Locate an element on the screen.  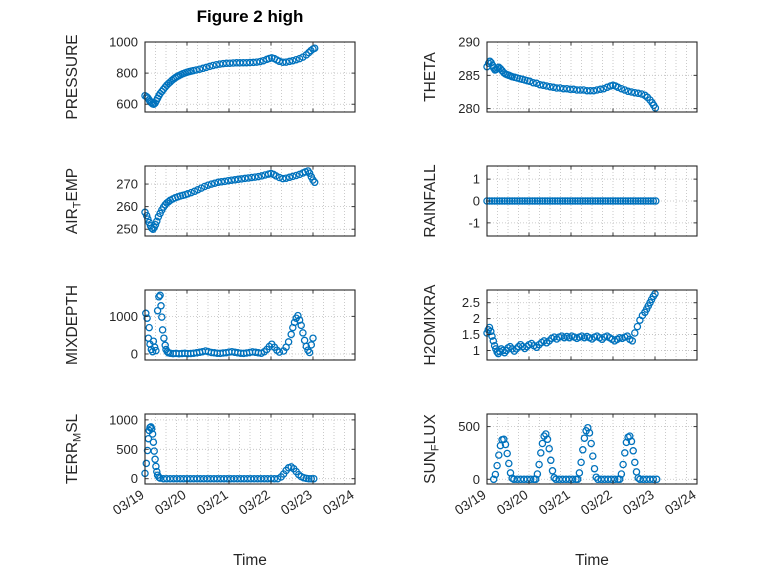
subplot-theta: 280 285 290 THETA is located at coordinates (560, 75).